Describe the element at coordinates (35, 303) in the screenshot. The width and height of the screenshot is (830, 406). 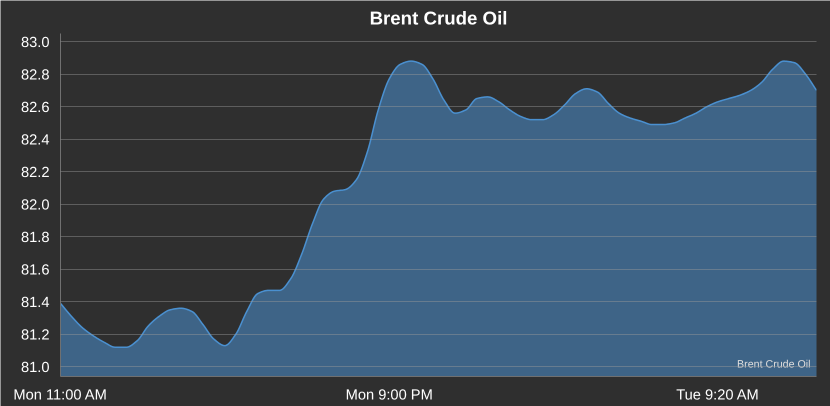
I see `y-tick-label: 81.4` at that location.